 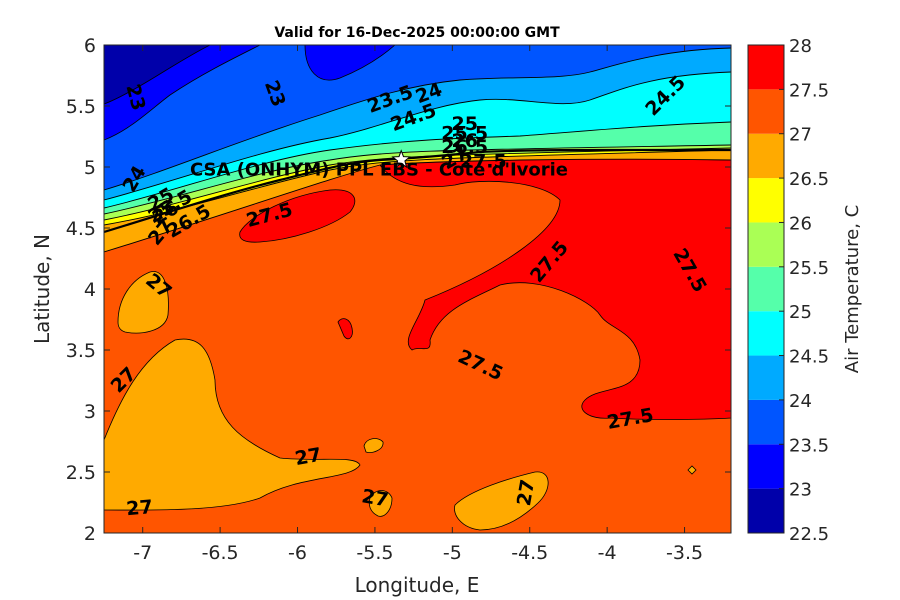 What do you see at coordinates (90, 412) in the screenshot?
I see `y-tick-label: 3` at bounding box center [90, 412].